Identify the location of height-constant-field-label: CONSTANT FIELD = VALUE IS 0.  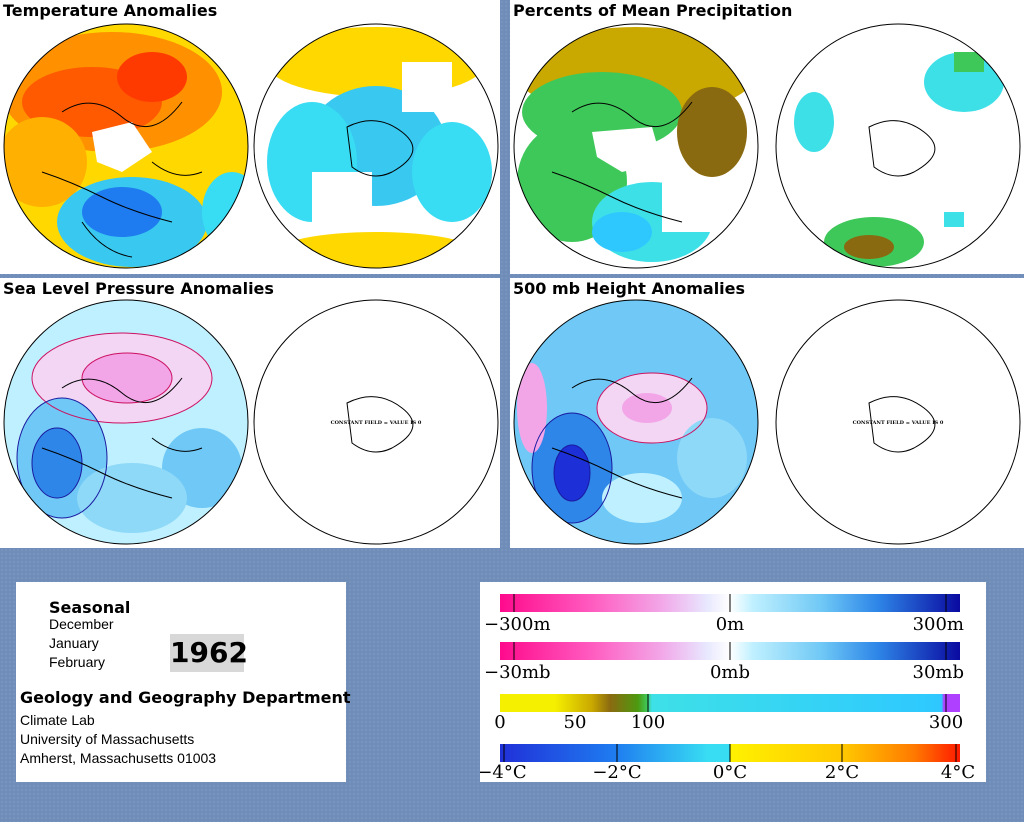
(898, 423).